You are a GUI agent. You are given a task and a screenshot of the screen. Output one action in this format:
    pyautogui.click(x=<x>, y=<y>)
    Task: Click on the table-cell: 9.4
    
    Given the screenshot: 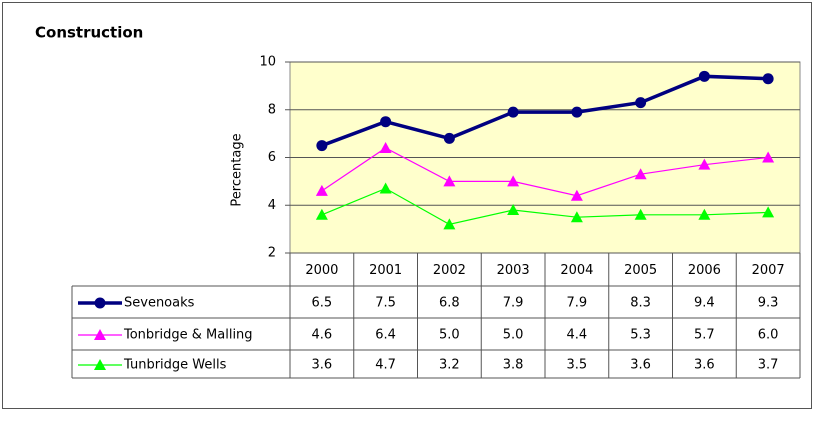 What is the action you would take?
    pyautogui.click(x=704, y=303)
    